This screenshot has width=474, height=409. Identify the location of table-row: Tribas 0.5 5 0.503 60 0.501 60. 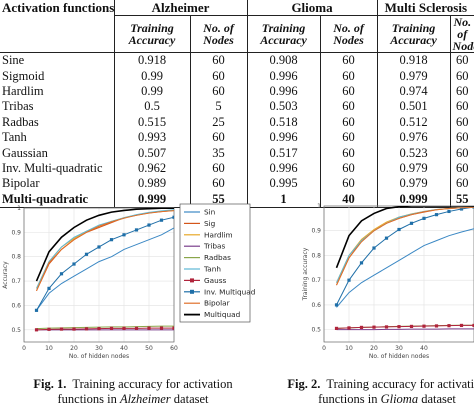
(237, 107).